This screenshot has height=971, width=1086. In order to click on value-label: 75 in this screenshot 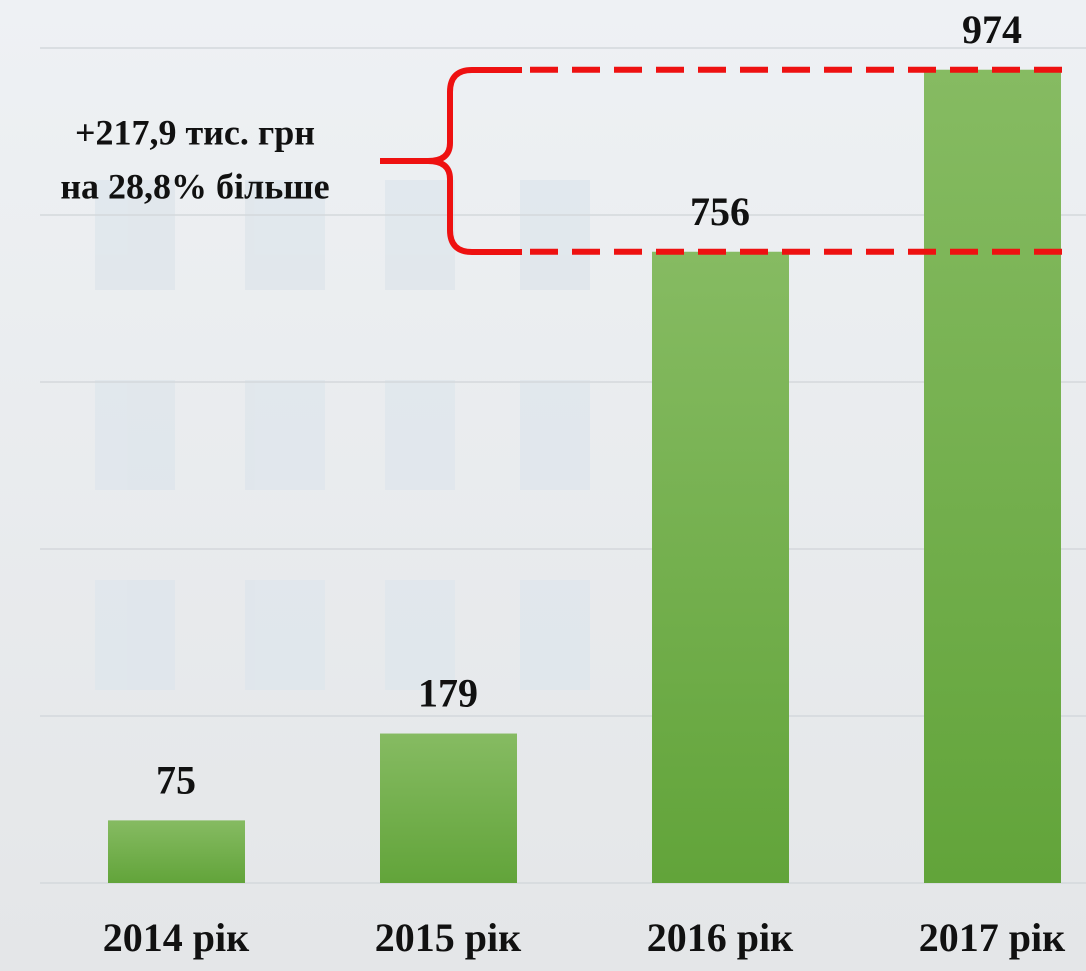, I will do `click(176, 780)`.